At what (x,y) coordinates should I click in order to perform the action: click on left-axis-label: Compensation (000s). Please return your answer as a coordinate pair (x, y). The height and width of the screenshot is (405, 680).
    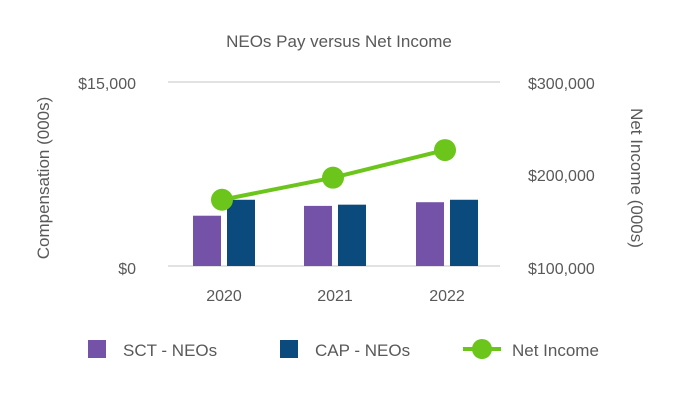
    Looking at the image, I should click on (43, 178).